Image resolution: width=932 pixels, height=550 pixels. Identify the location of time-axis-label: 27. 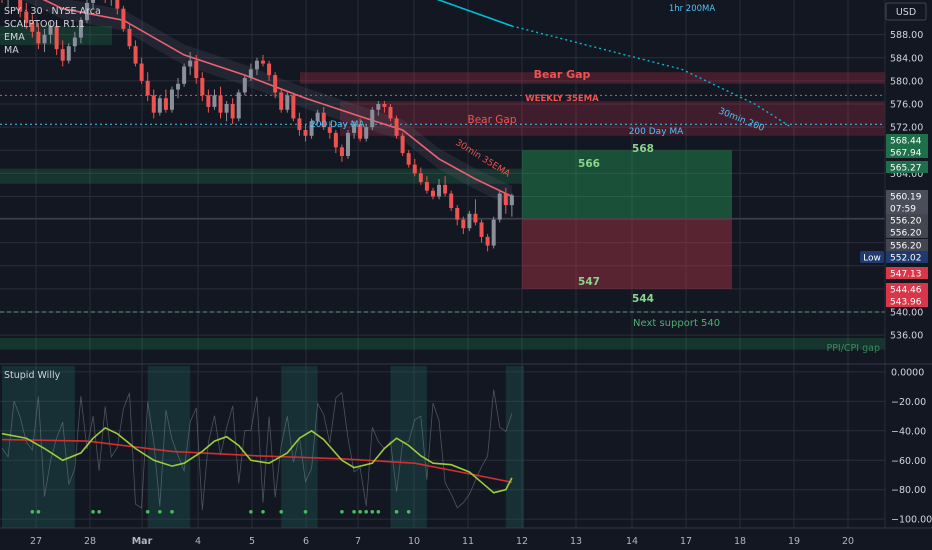
(36, 541).